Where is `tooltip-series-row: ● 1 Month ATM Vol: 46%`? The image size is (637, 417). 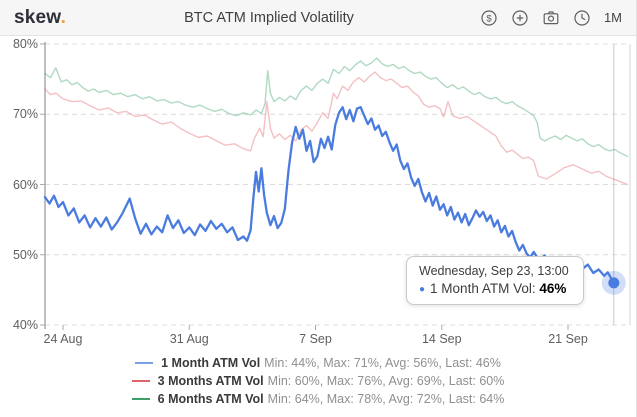 tooltip-series-row: ● 1 Month ATM Vol: 46% is located at coordinates (494, 288).